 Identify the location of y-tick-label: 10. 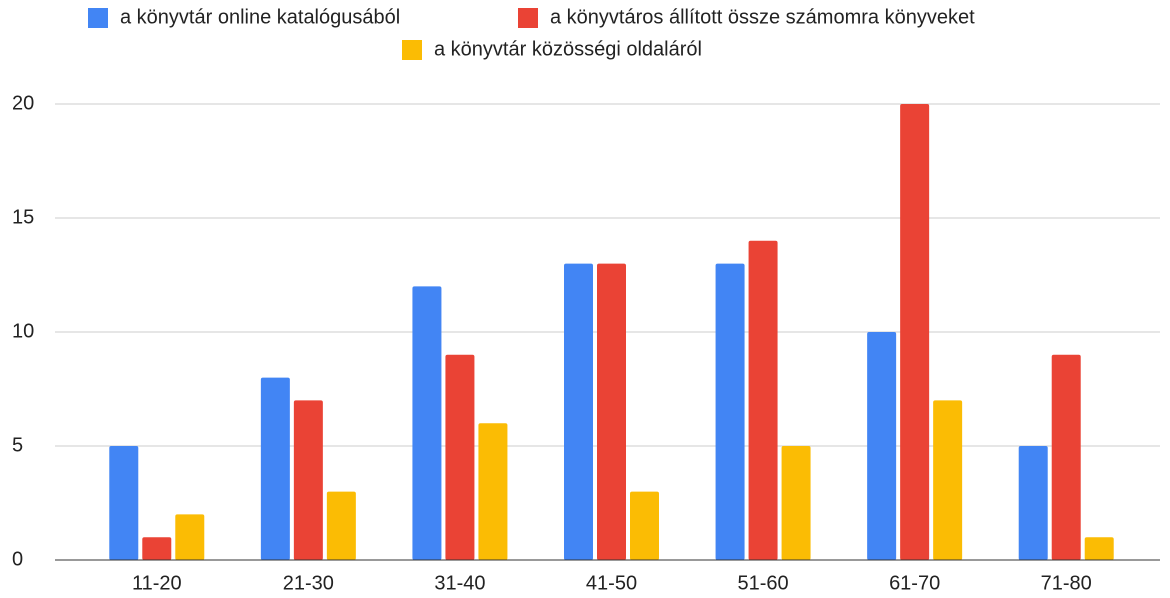
(23, 331).